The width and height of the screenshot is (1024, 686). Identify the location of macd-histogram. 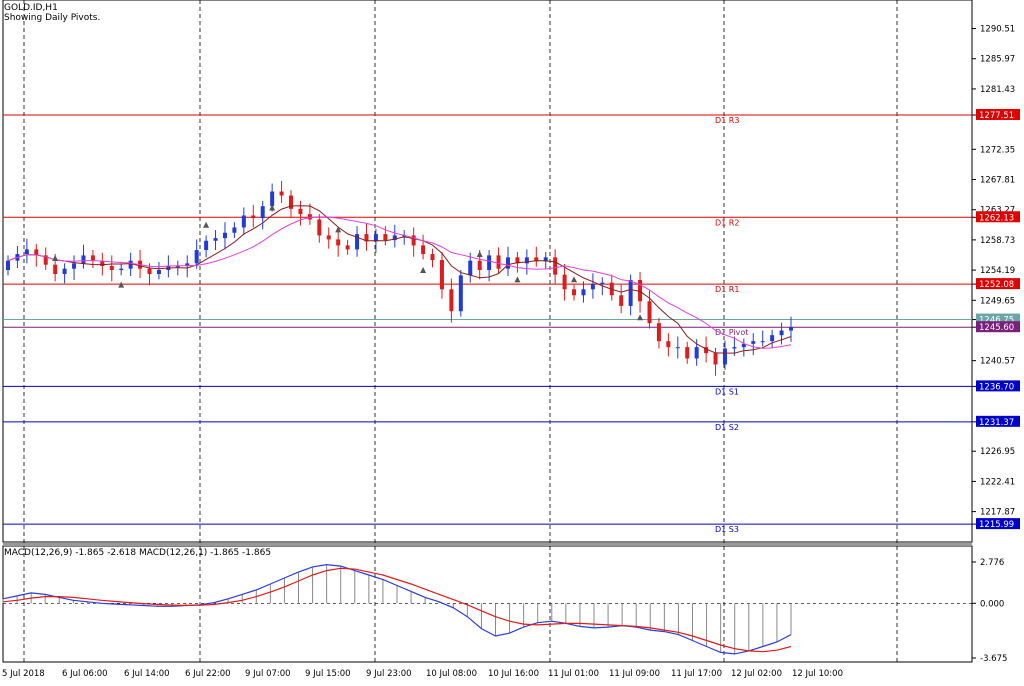
(397, 609).